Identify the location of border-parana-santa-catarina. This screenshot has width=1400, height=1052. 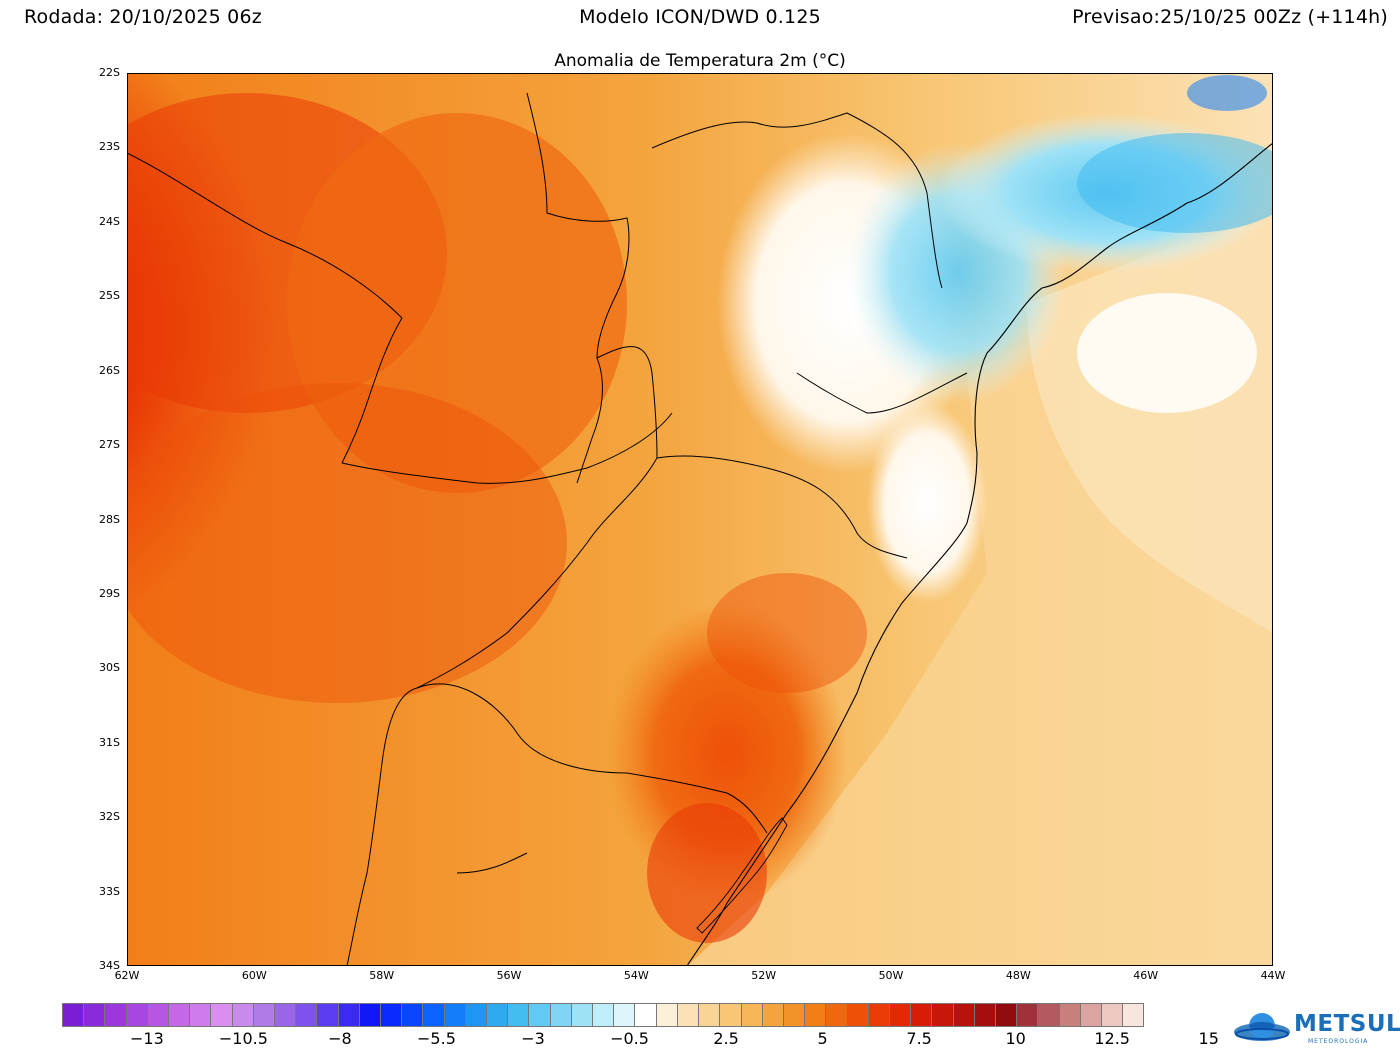
(782, 507).